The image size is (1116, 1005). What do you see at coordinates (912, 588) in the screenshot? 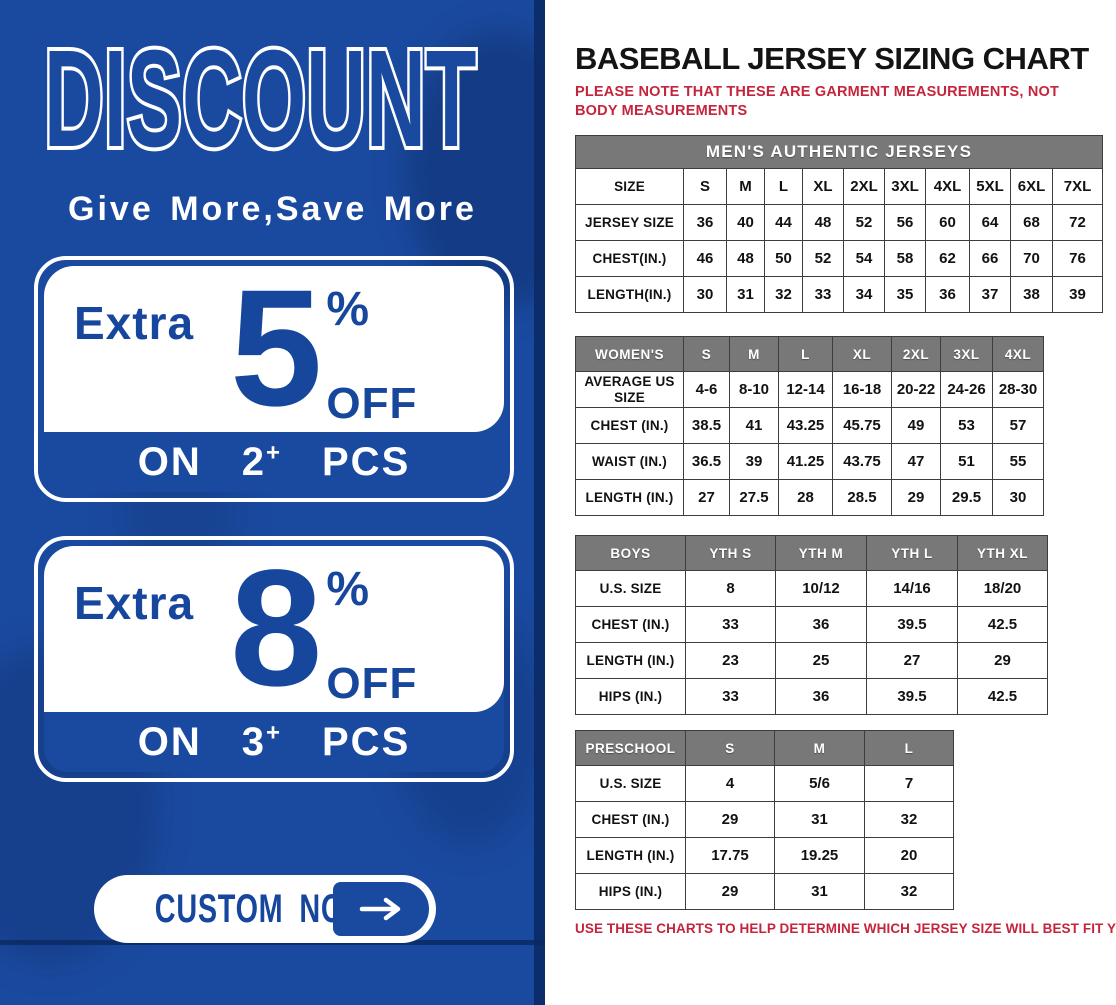
I see `table-cell: 14/16` at bounding box center [912, 588].